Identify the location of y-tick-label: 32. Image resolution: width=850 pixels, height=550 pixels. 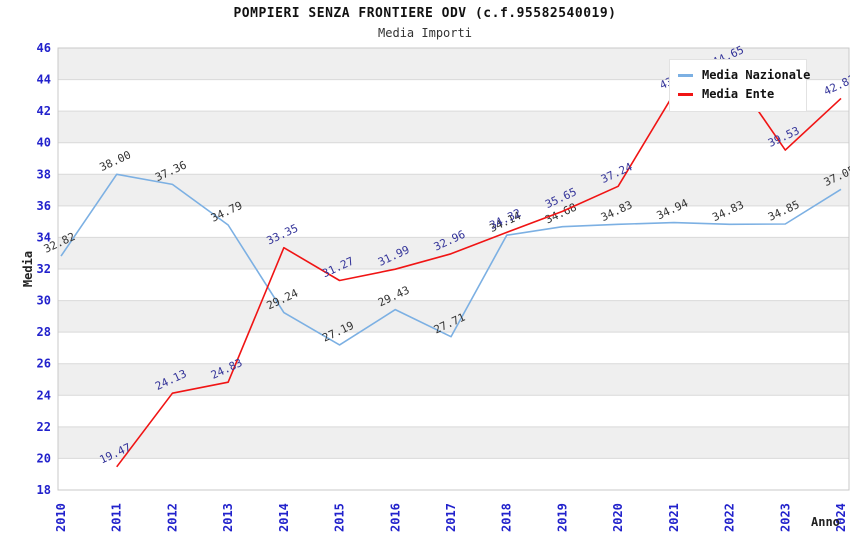
(44, 269).